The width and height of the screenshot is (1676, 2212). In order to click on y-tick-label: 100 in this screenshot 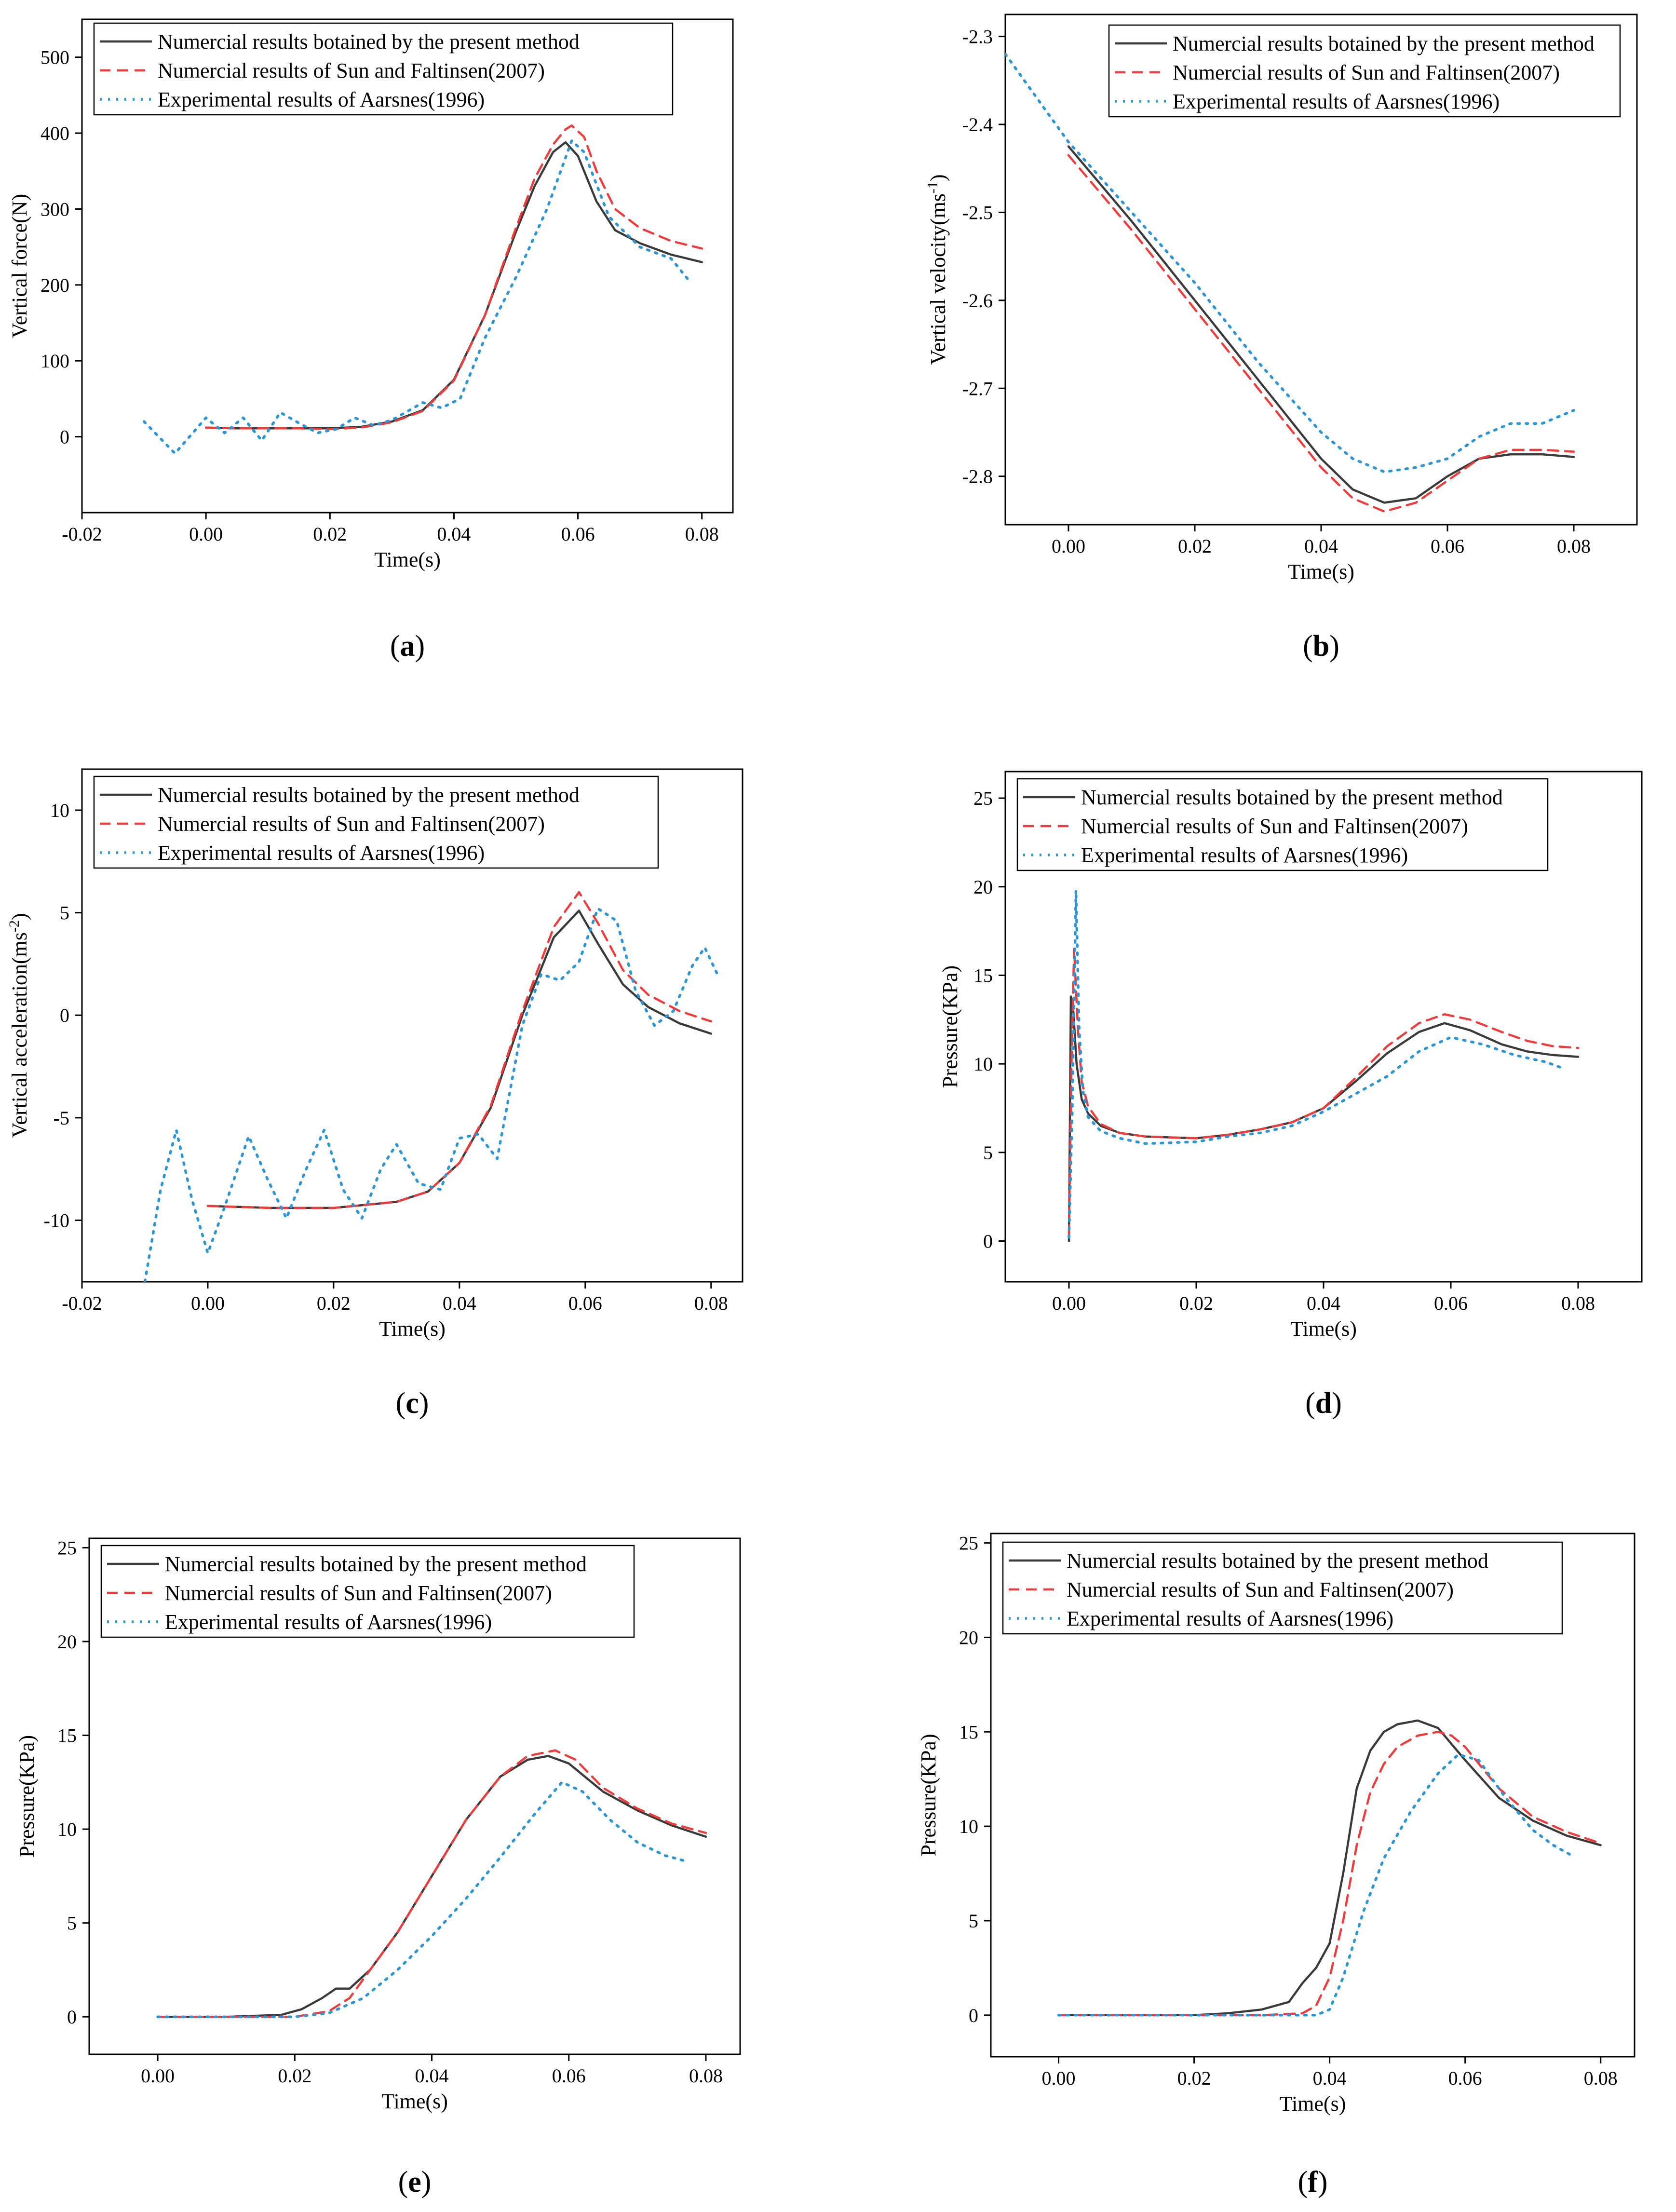, I will do `click(55, 361)`.